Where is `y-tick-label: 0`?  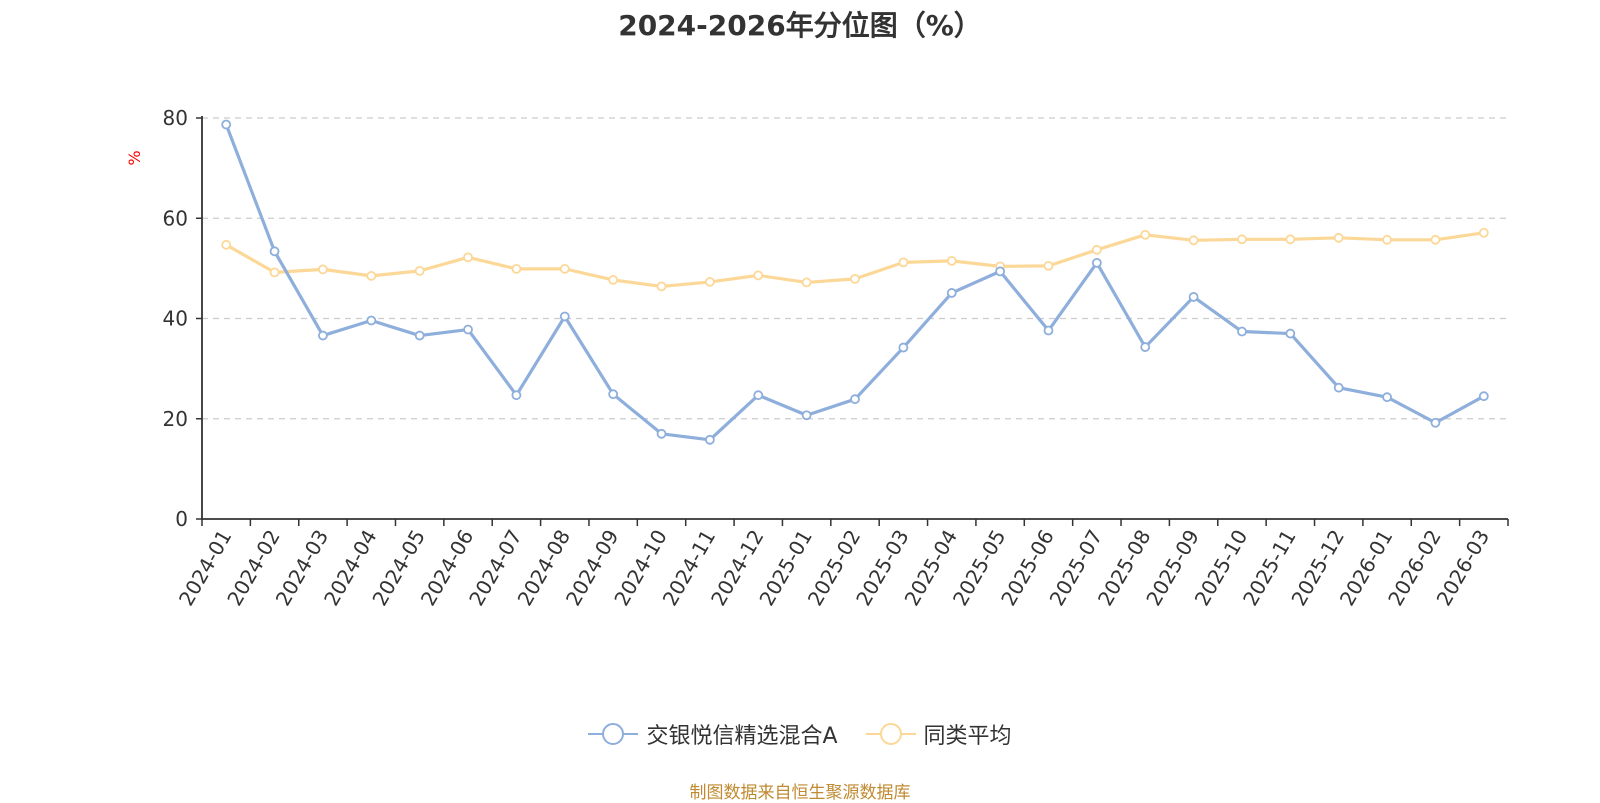 y-tick-label: 0 is located at coordinates (181, 519).